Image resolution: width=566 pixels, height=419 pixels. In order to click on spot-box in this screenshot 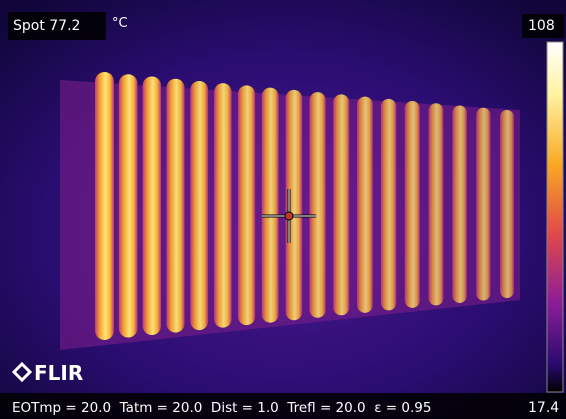, I will do `click(57, 26)`.